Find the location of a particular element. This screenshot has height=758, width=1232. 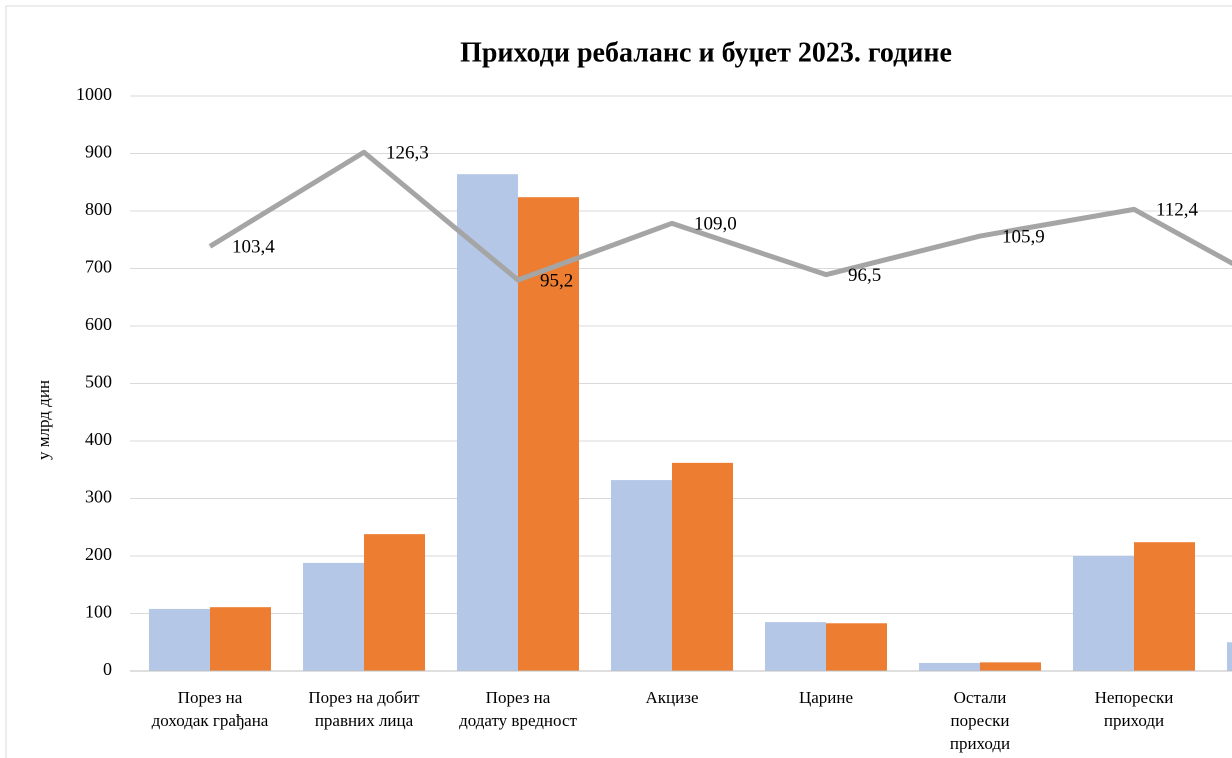

y-tick-label: 300 is located at coordinates (98, 497).